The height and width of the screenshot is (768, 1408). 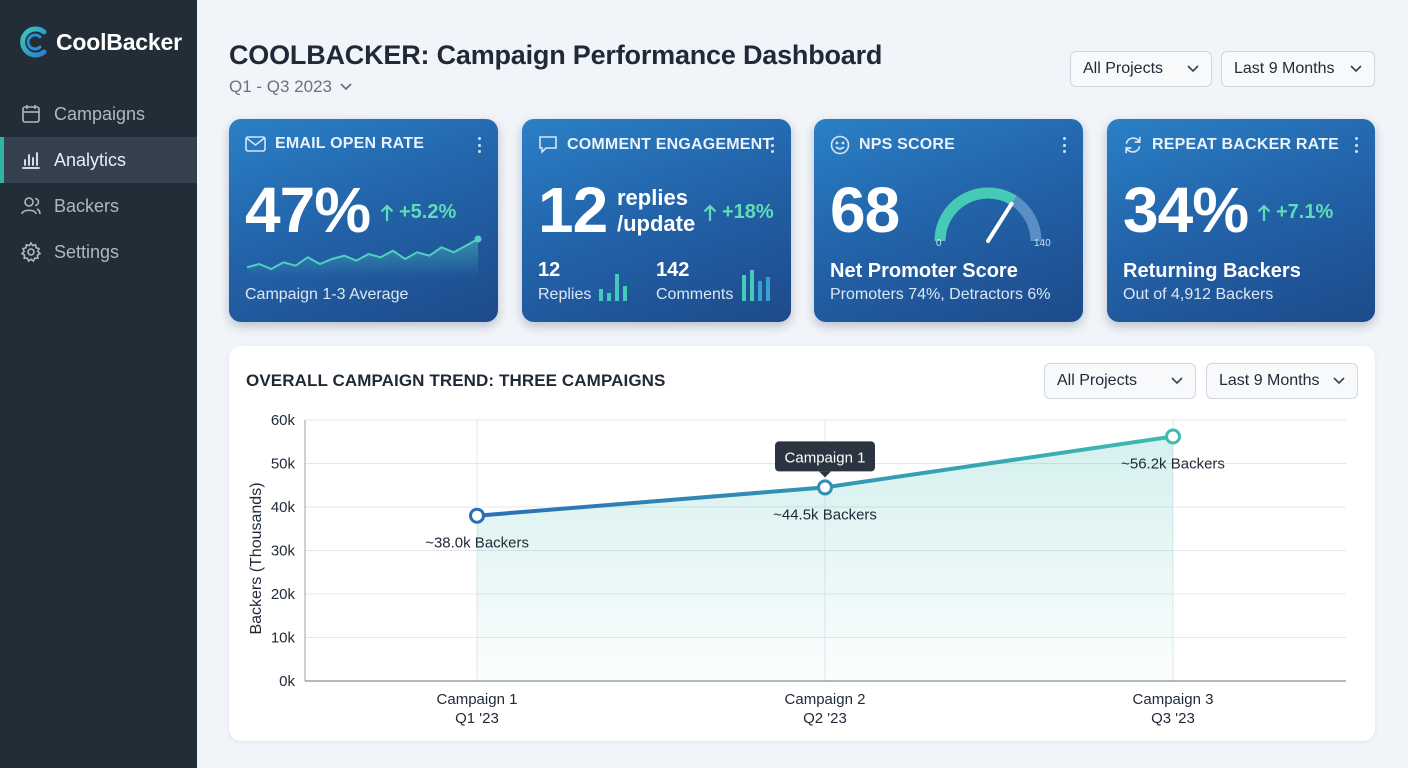 I want to click on sidebar-item-label: Backers, so click(x=87, y=205).